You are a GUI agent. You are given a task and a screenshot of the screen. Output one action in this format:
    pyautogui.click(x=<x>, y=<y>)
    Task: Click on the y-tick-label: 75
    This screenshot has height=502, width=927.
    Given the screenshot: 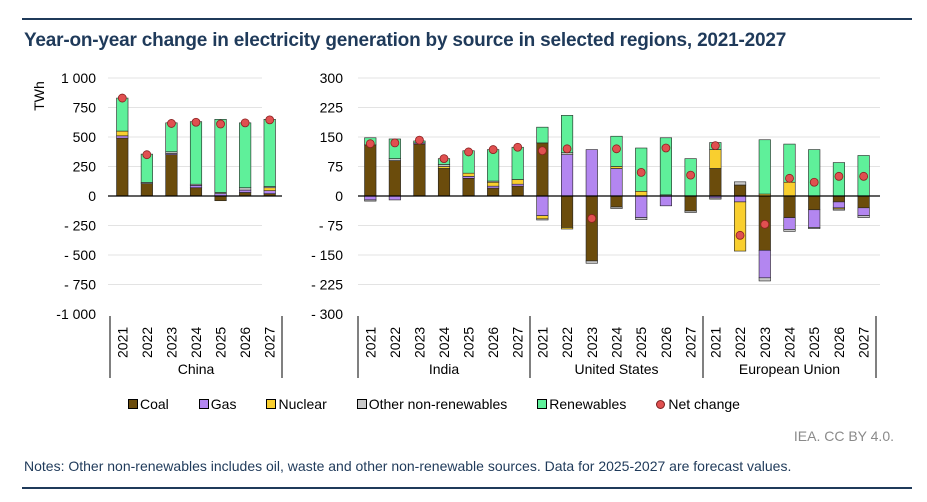 What is the action you would take?
    pyautogui.click(x=335, y=167)
    